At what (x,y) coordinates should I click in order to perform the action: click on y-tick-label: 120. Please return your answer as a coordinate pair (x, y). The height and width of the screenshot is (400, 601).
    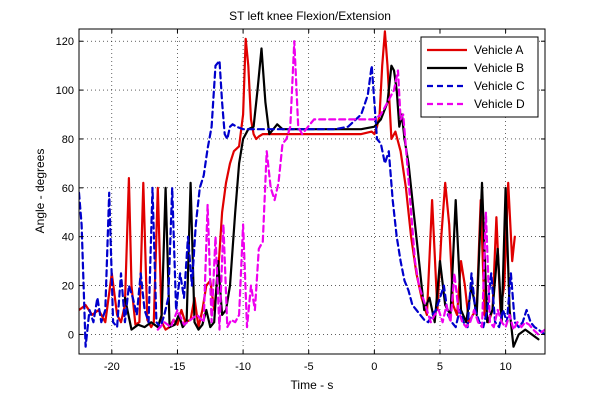
    Looking at the image, I should click on (65, 42).